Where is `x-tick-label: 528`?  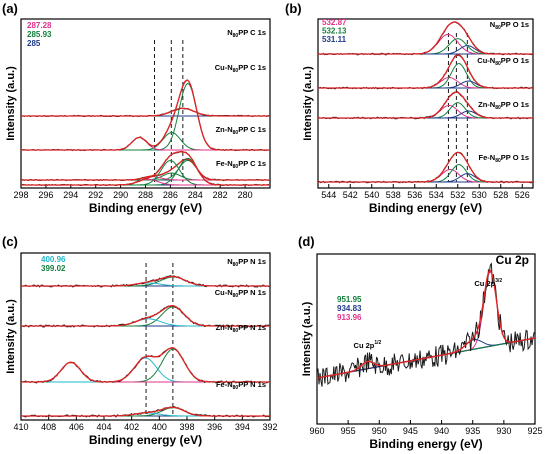
x-tick-label: 528 is located at coordinates (500, 195).